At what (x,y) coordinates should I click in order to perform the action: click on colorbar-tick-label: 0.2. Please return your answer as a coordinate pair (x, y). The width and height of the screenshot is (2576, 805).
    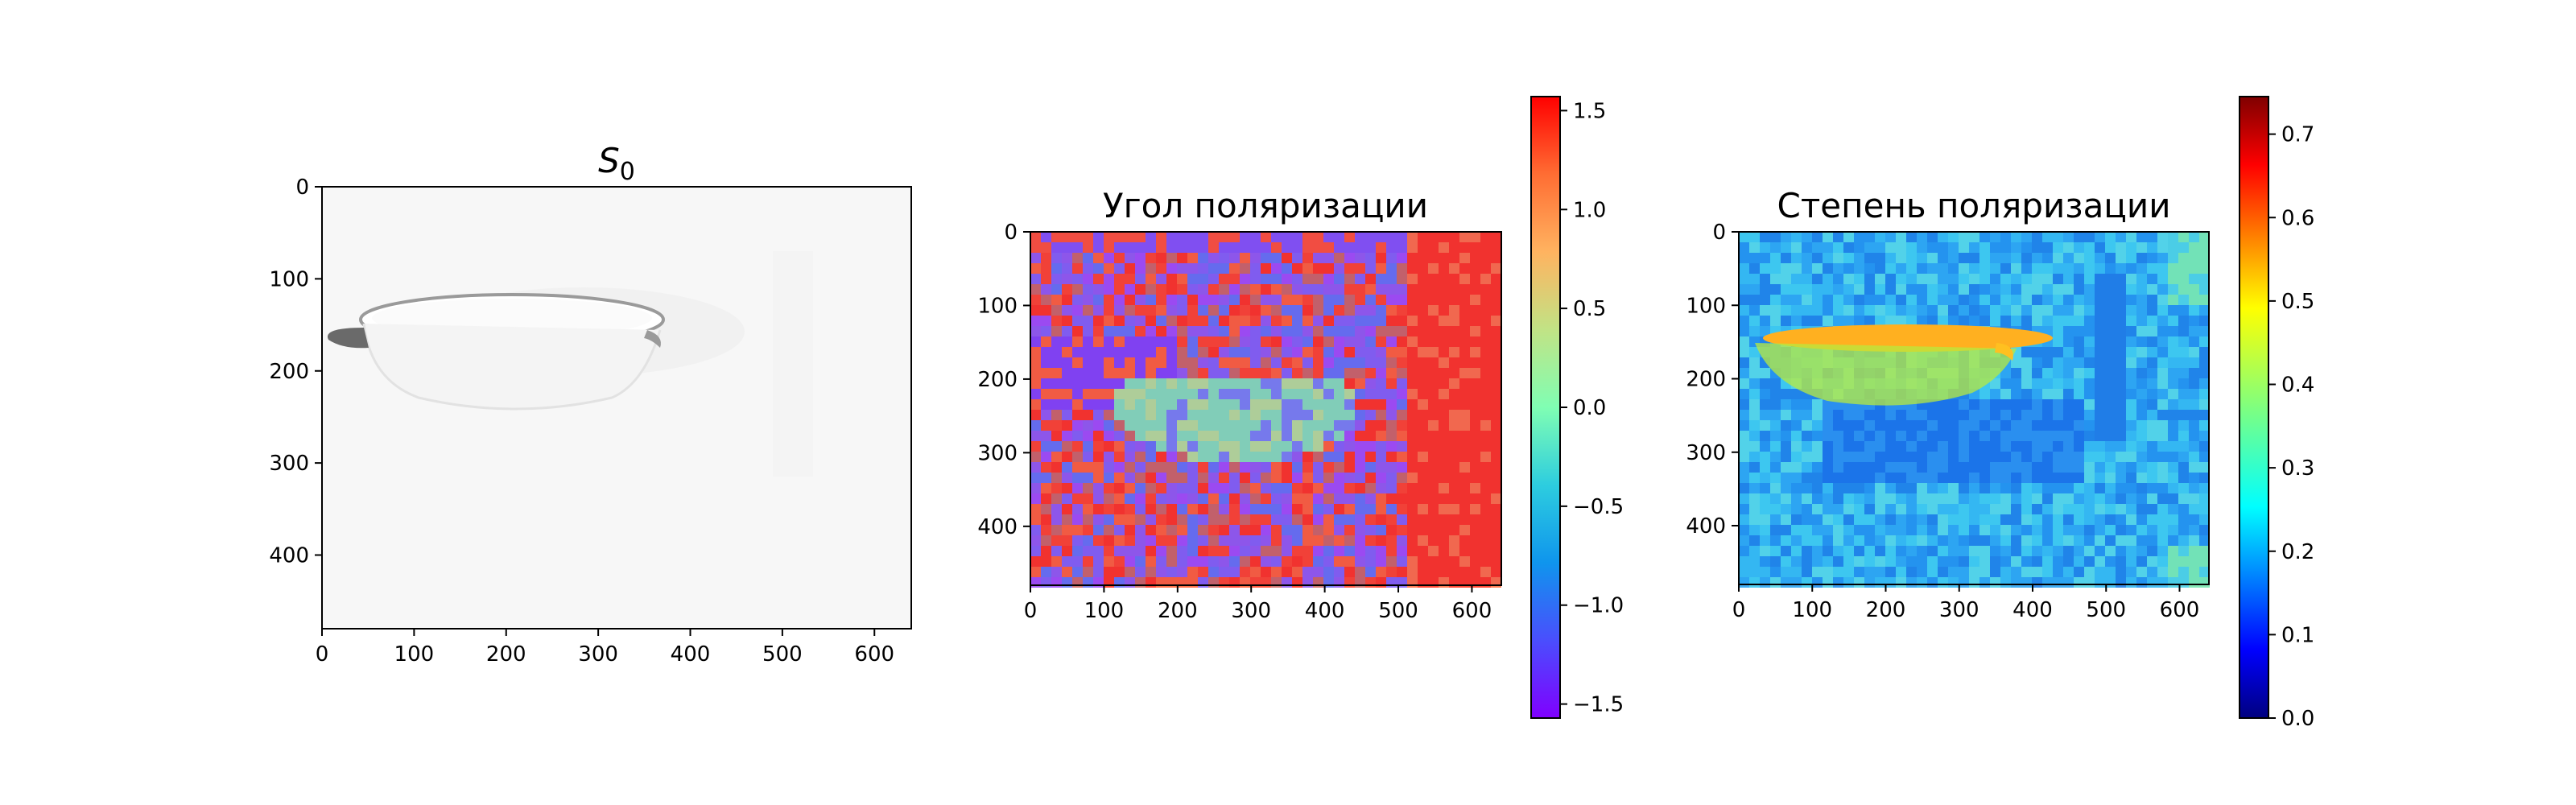
    Looking at the image, I should click on (2297, 552).